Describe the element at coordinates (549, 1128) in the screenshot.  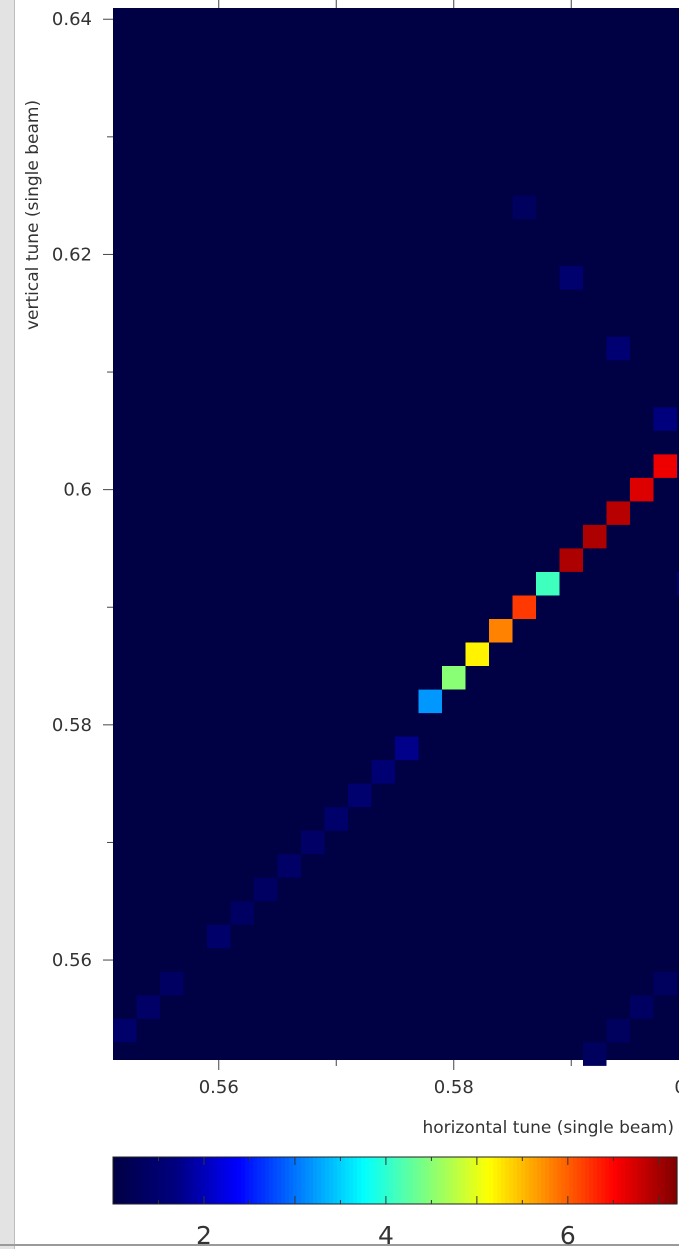
I see `x-axis-label: horizontal tune (single beam)` at that location.